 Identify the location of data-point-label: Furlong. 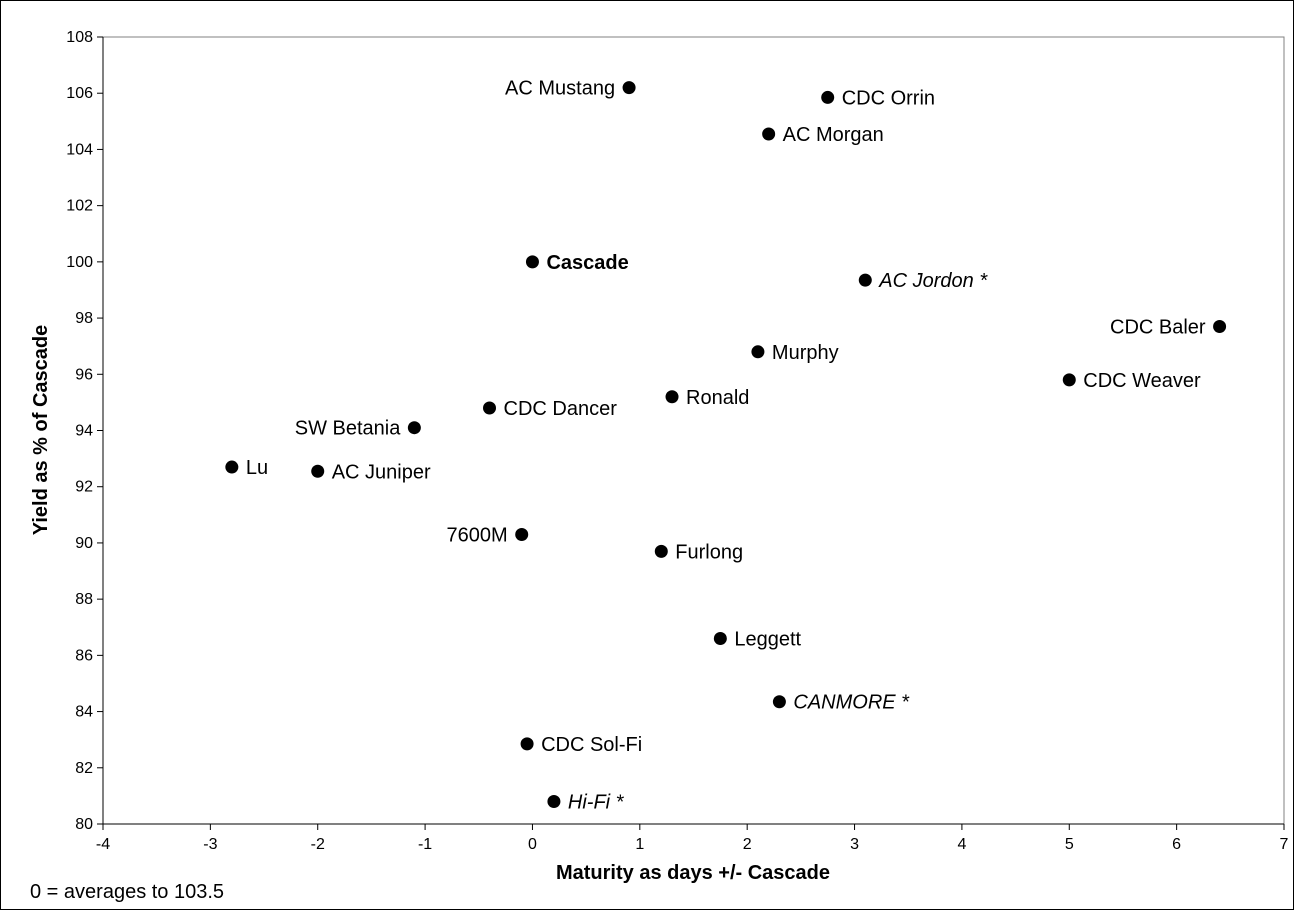
(709, 552).